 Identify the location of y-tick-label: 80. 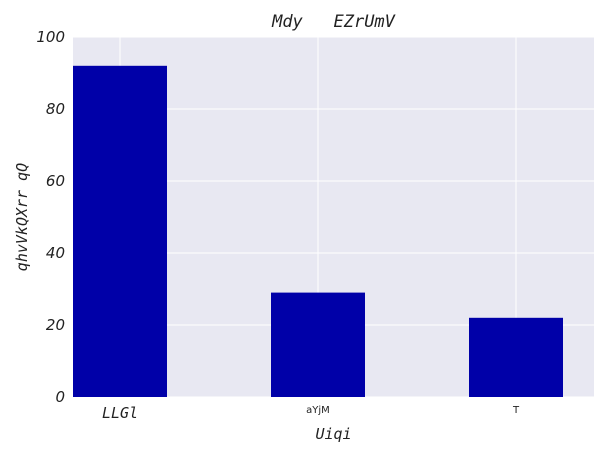
(55, 109).